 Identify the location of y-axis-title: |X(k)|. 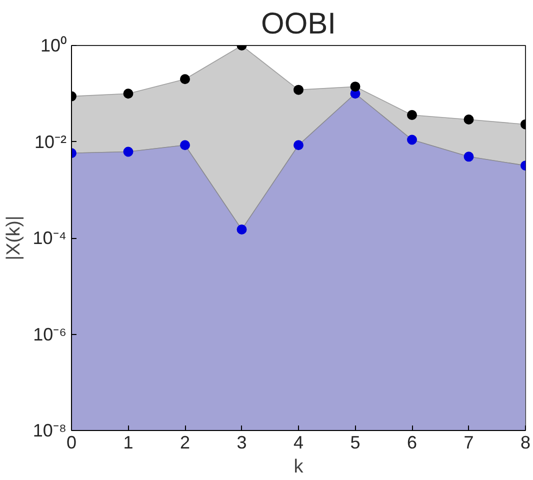
(14, 238).